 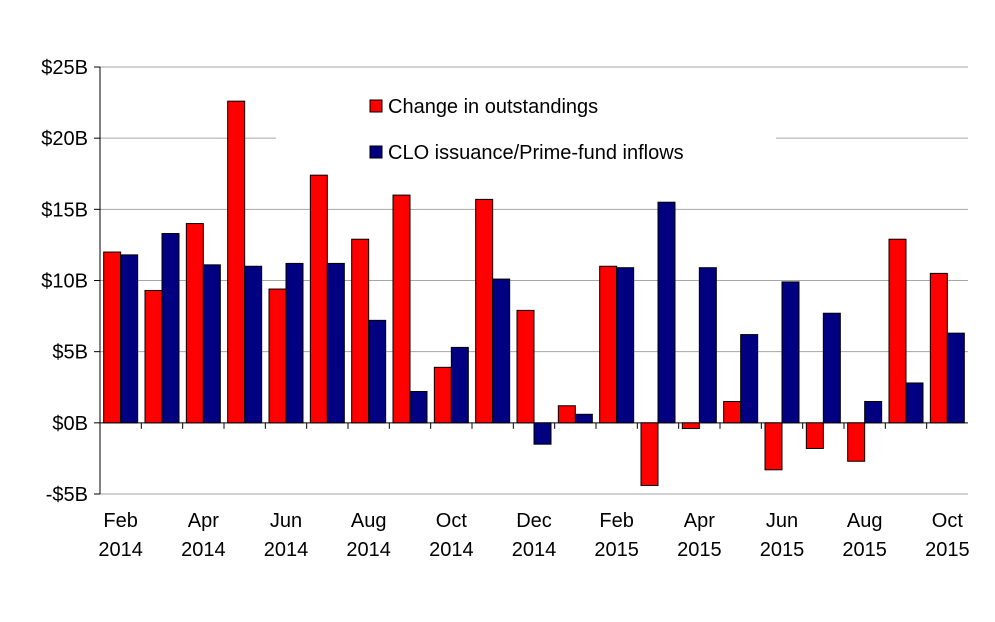 I want to click on y-tick-label: $0B, so click(x=70, y=424).